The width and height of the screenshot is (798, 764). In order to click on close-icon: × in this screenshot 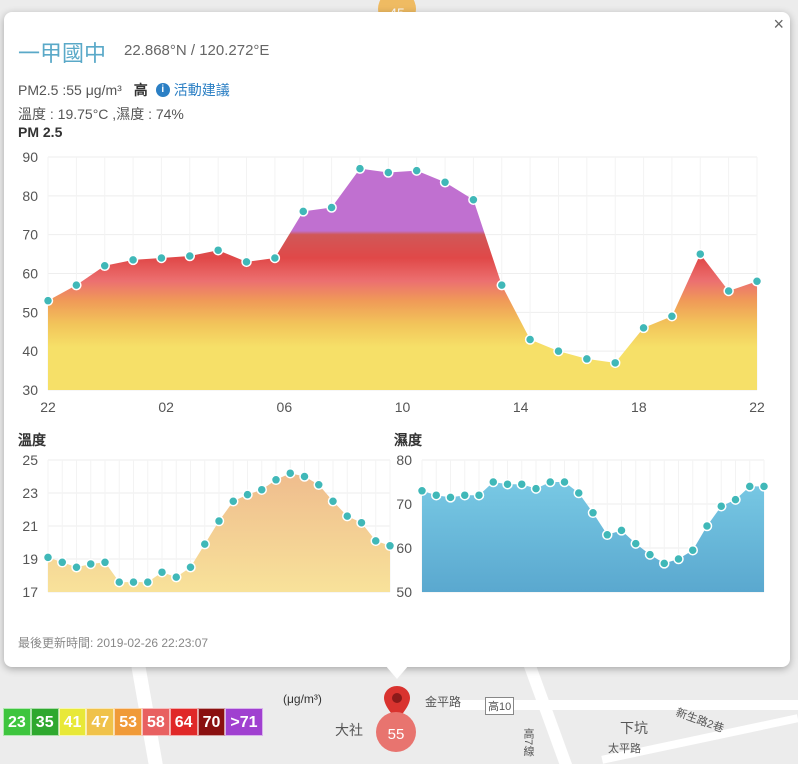, I will do `click(778, 24)`.